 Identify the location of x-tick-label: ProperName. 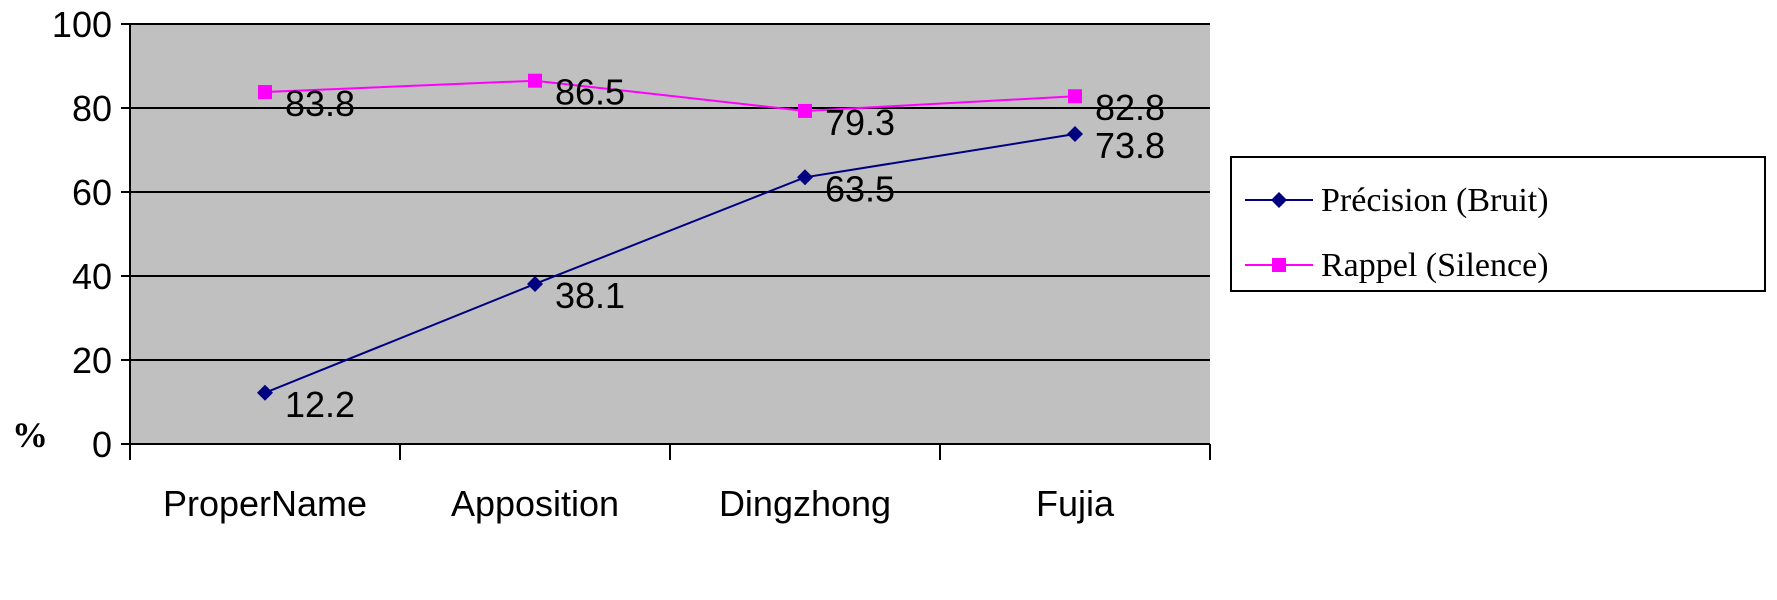
(265, 503).